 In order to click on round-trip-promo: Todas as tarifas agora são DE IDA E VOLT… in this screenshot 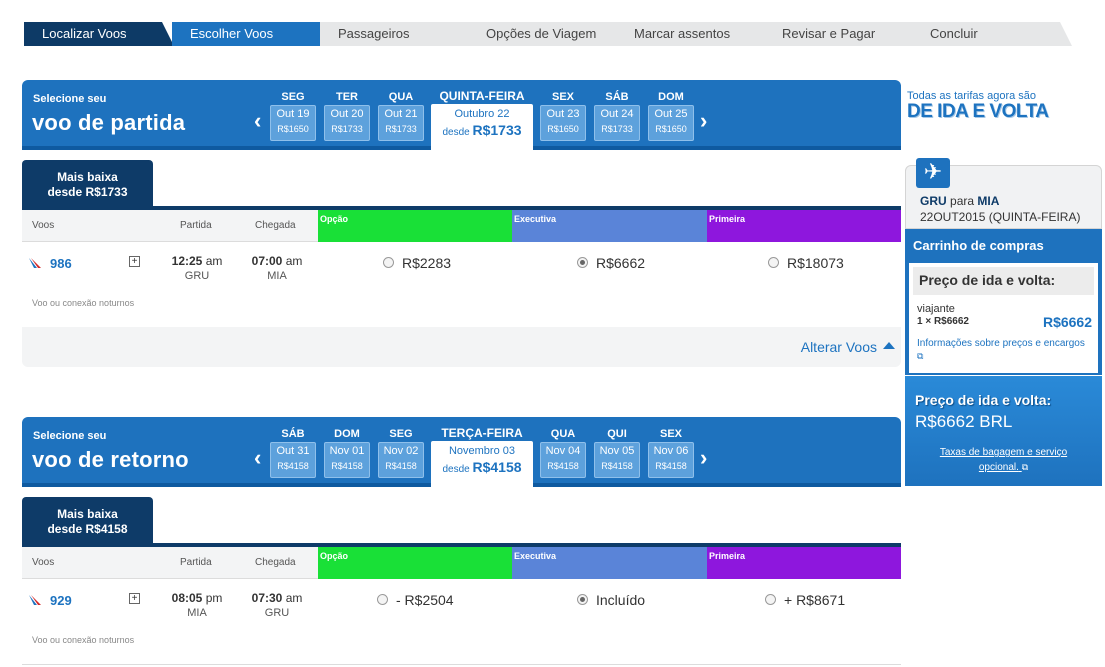, I will do `click(978, 106)`.